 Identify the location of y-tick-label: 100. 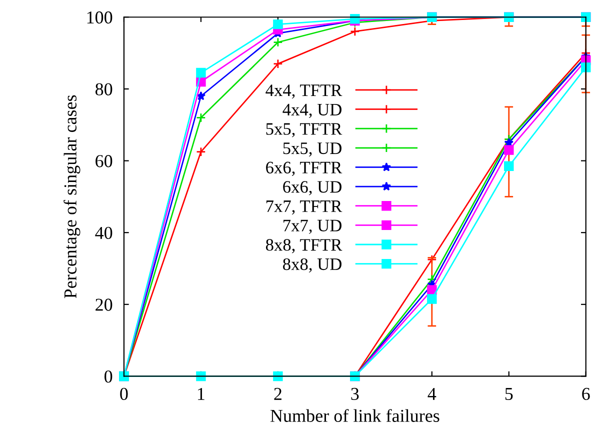
(99, 17).